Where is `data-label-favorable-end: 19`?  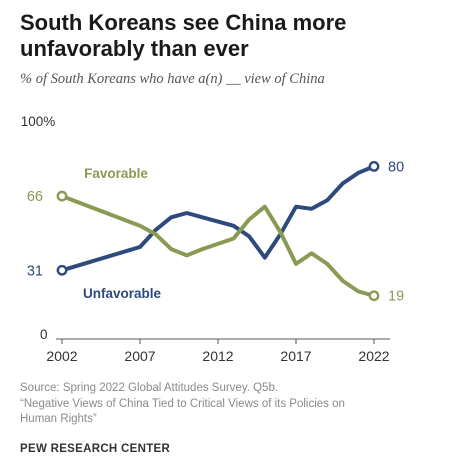
data-label-favorable-end: 19 is located at coordinates (396, 297).